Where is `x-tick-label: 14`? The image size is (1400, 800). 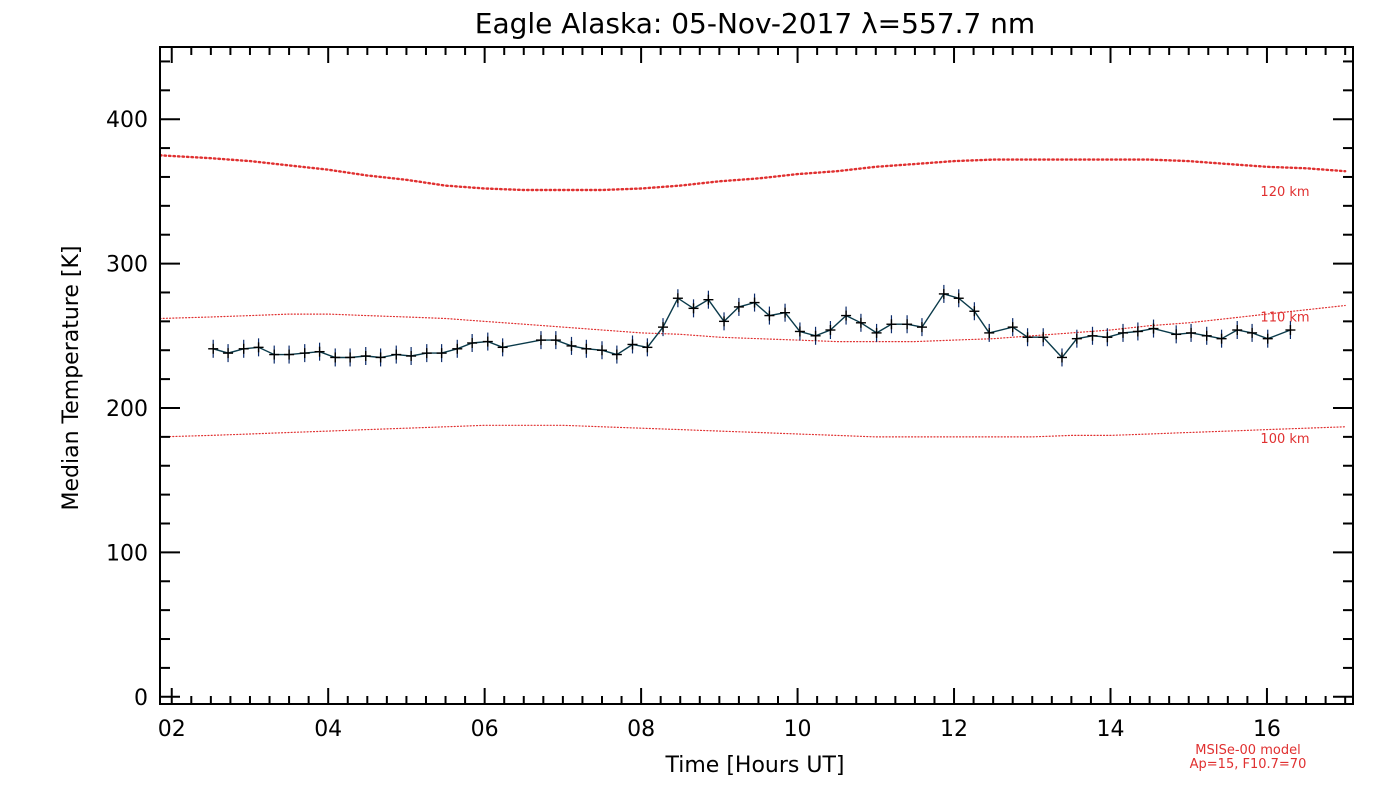
x-tick-label: 14 is located at coordinates (1110, 729).